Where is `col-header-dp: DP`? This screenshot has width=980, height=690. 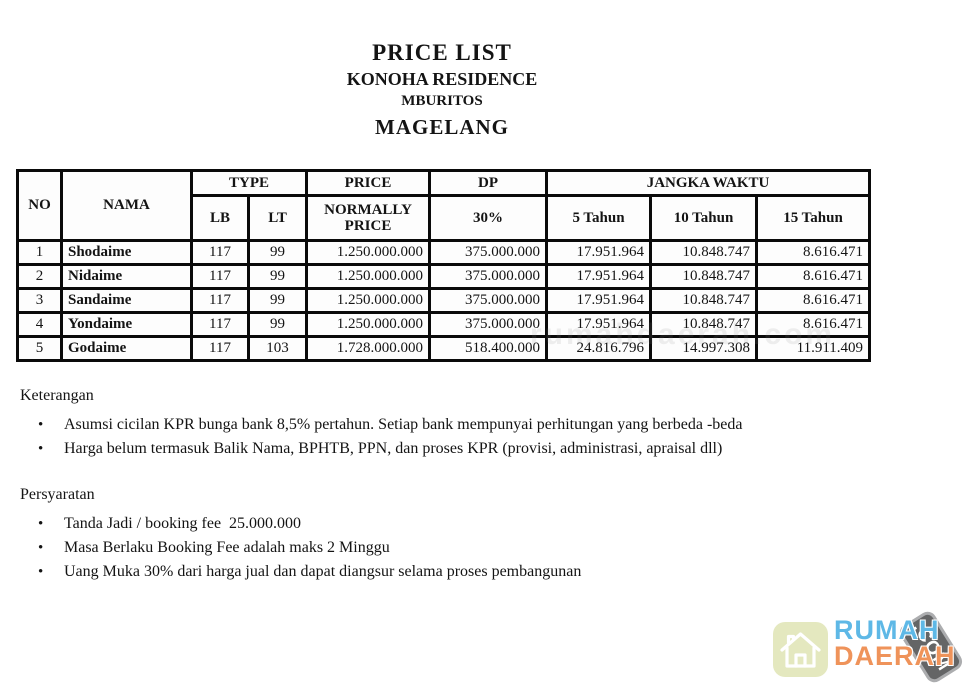 col-header-dp: DP is located at coordinates (488, 183).